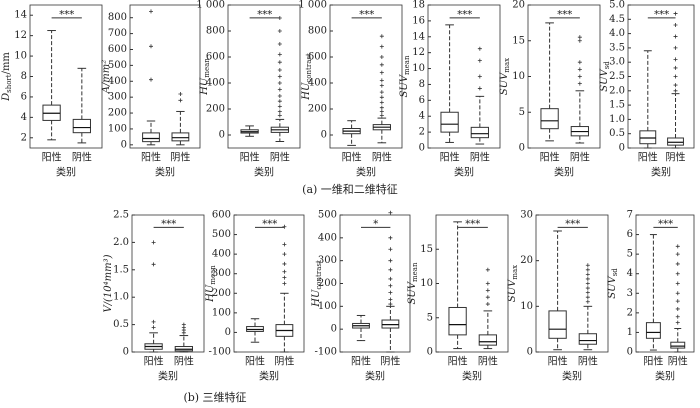  I want to click on y-tick-label: 1.5, so click(617, 105).